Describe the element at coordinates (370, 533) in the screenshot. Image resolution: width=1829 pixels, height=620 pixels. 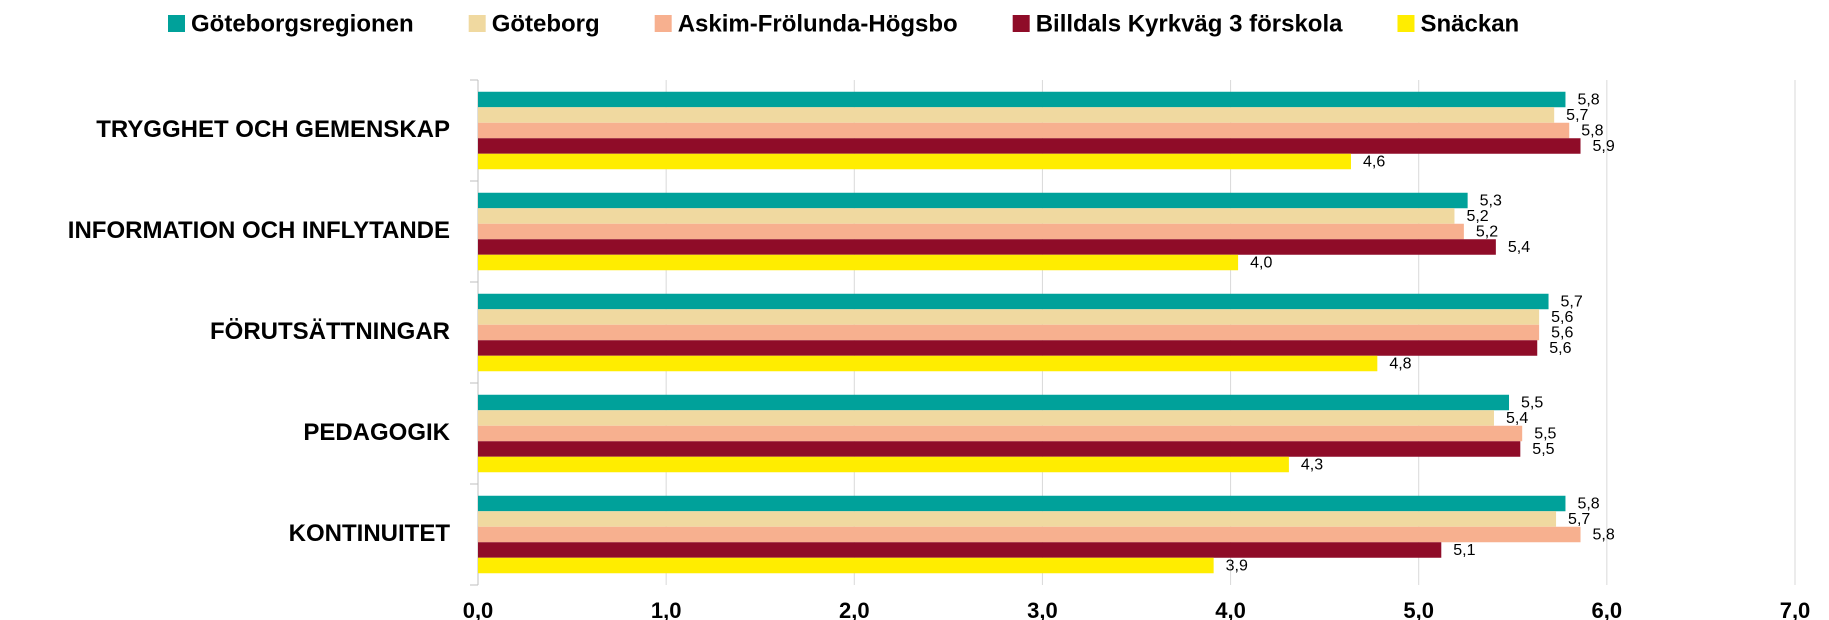
I see `category-label: KONTINUITET` at that location.